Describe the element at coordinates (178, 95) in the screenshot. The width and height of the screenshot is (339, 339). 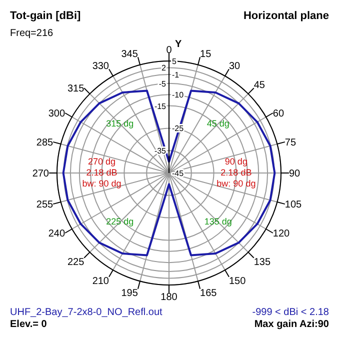
I see `y-tick-label: -10` at that location.